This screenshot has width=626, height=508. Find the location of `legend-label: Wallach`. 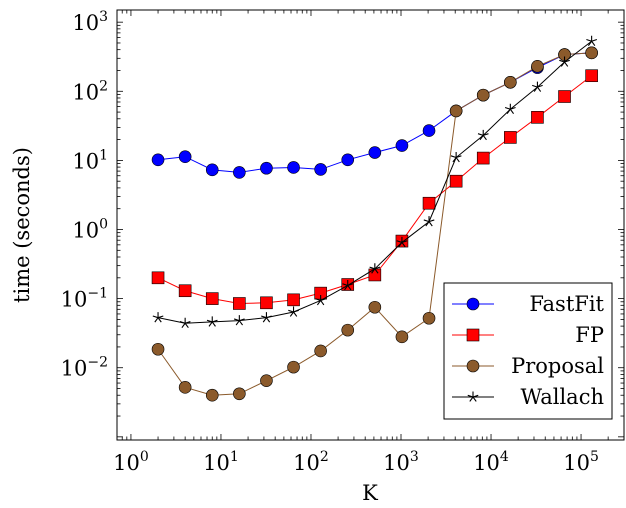

legend-label: Wallach is located at coordinates (562, 397).